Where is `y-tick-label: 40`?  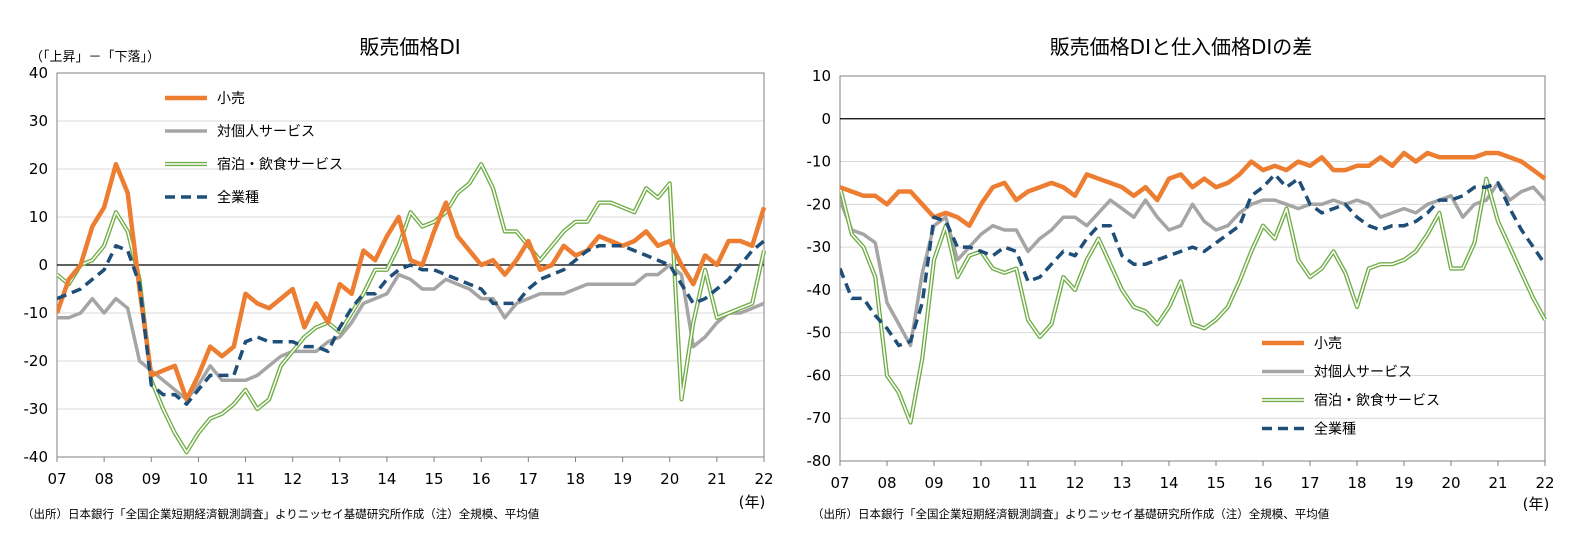
y-tick-label: 40 is located at coordinates (38, 73).